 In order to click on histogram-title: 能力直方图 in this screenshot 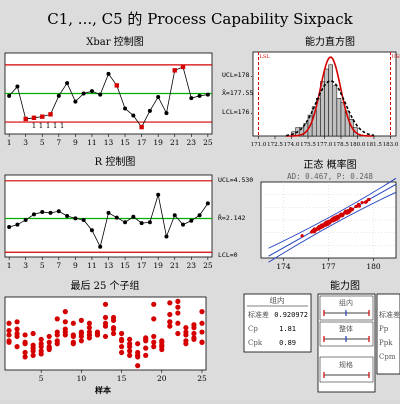, I will do `click(330, 41)`.